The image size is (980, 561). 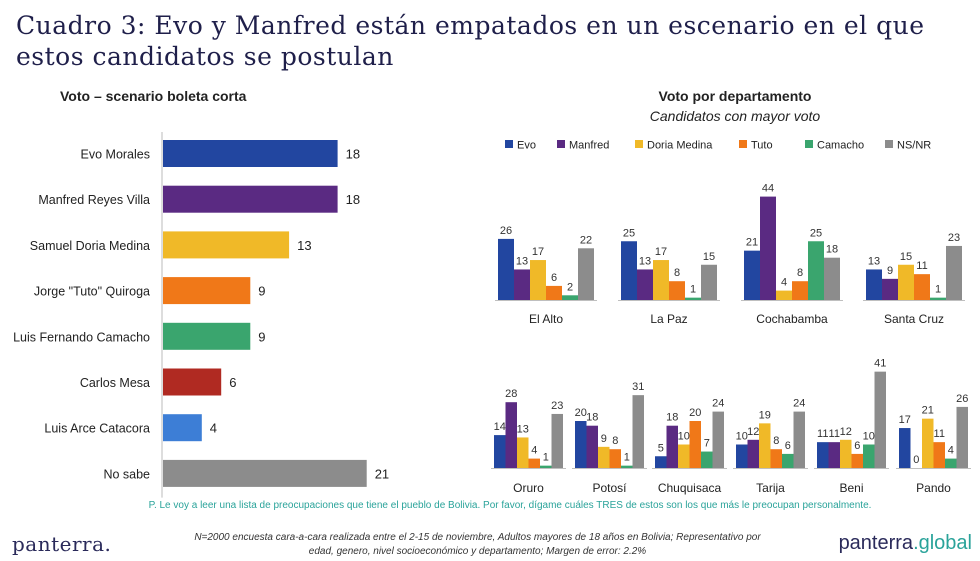 I want to click on data-label: 20, so click(x=581, y=413).